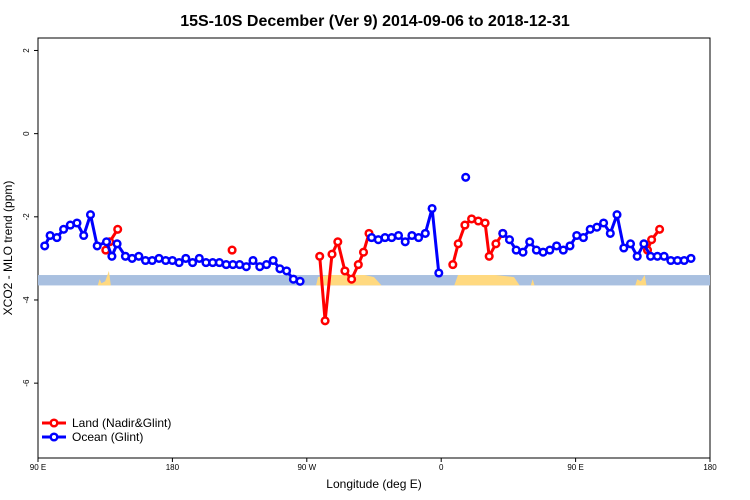 The width and height of the screenshot is (750, 500). I want to click on y-axis-label: XCO2 - MLO trend (ppm), so click(8, 248).